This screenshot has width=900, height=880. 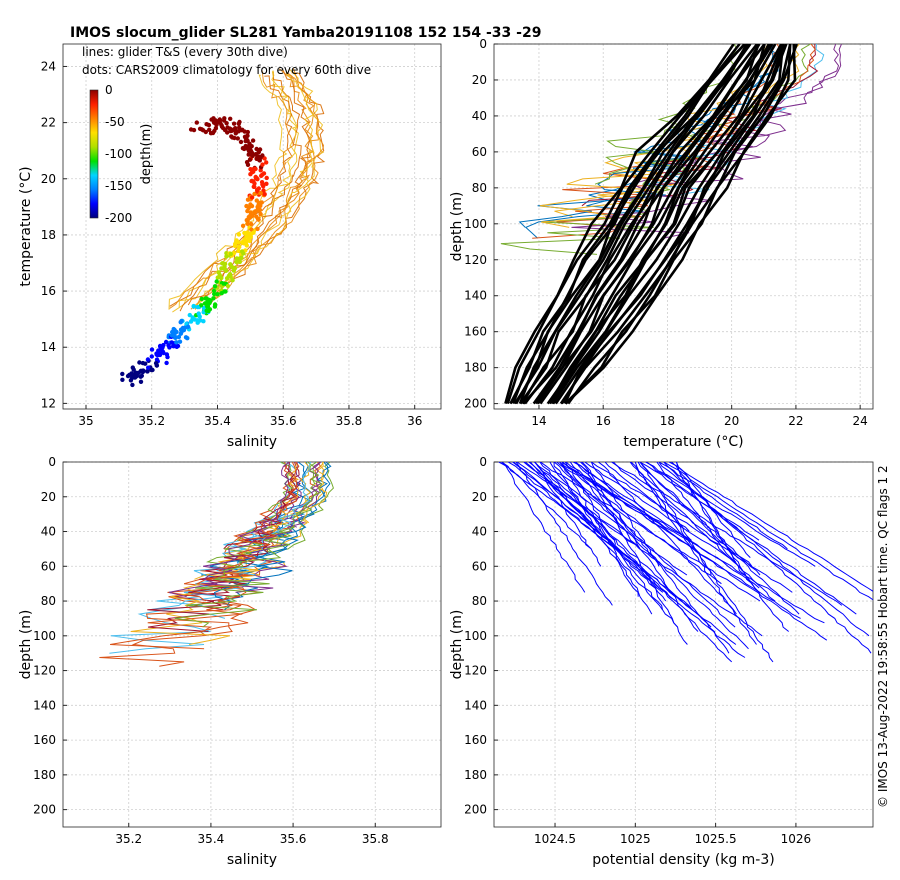 I want to click on colorbar, so click(x=94, y=154).